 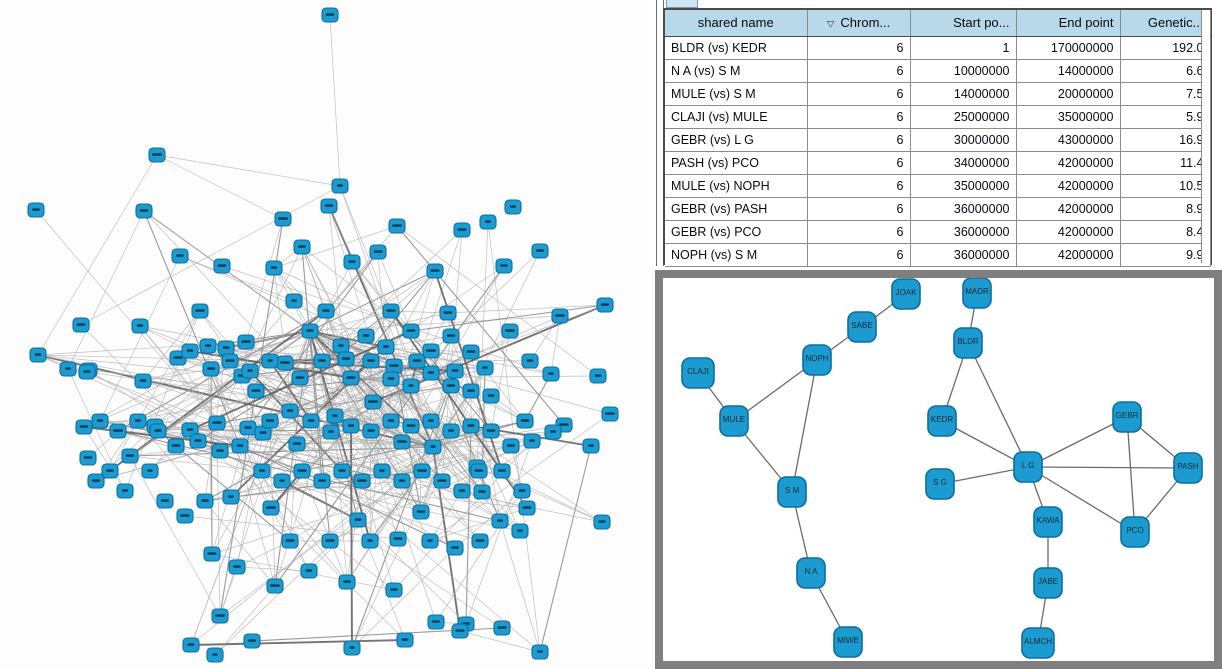 What do you see at coordinates (1048, 583) in the screenshot?
I see `node-JABE: JABE` at bounding box center [1048, 583].